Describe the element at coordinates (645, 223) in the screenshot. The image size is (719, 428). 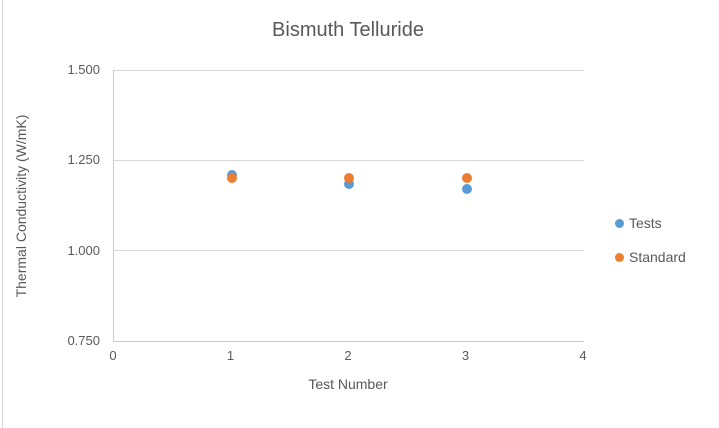
I see `legend-label: Tests` at that location.